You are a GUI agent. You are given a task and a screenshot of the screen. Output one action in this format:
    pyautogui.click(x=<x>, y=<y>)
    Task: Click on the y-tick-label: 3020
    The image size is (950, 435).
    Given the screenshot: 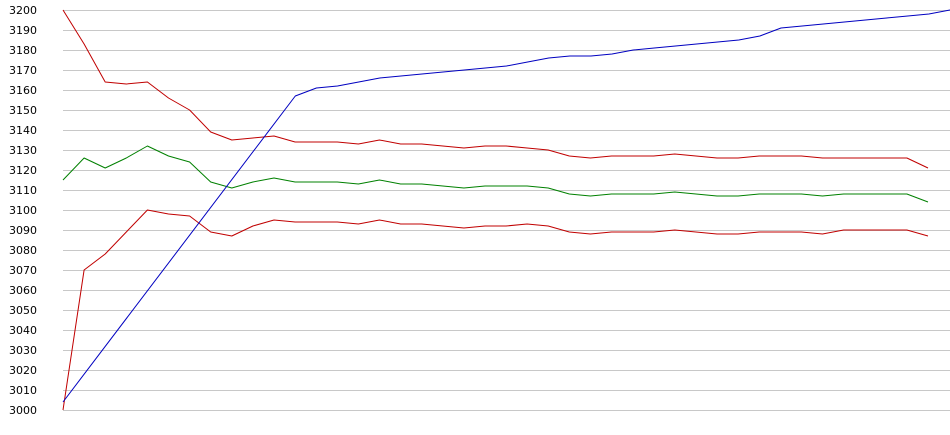 What is the action you would take?
    pyautogui.click(x=23, y=370)
    